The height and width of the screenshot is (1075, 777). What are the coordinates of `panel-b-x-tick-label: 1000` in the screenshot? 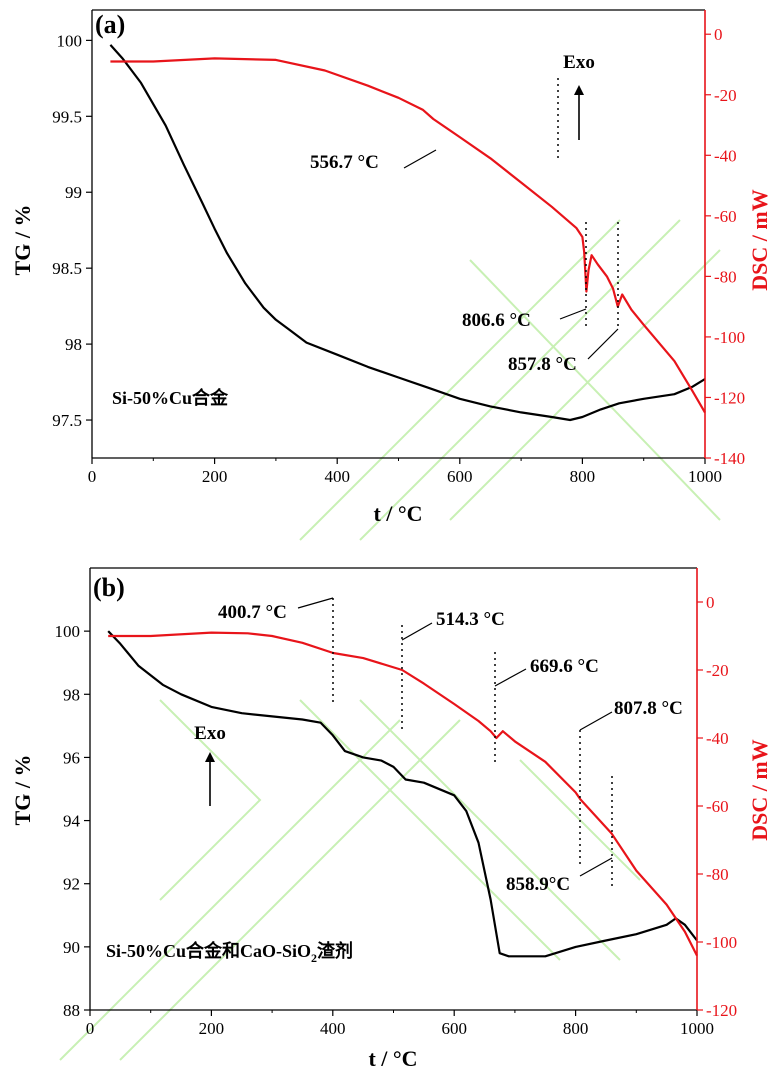 It's located at (697, 1028).